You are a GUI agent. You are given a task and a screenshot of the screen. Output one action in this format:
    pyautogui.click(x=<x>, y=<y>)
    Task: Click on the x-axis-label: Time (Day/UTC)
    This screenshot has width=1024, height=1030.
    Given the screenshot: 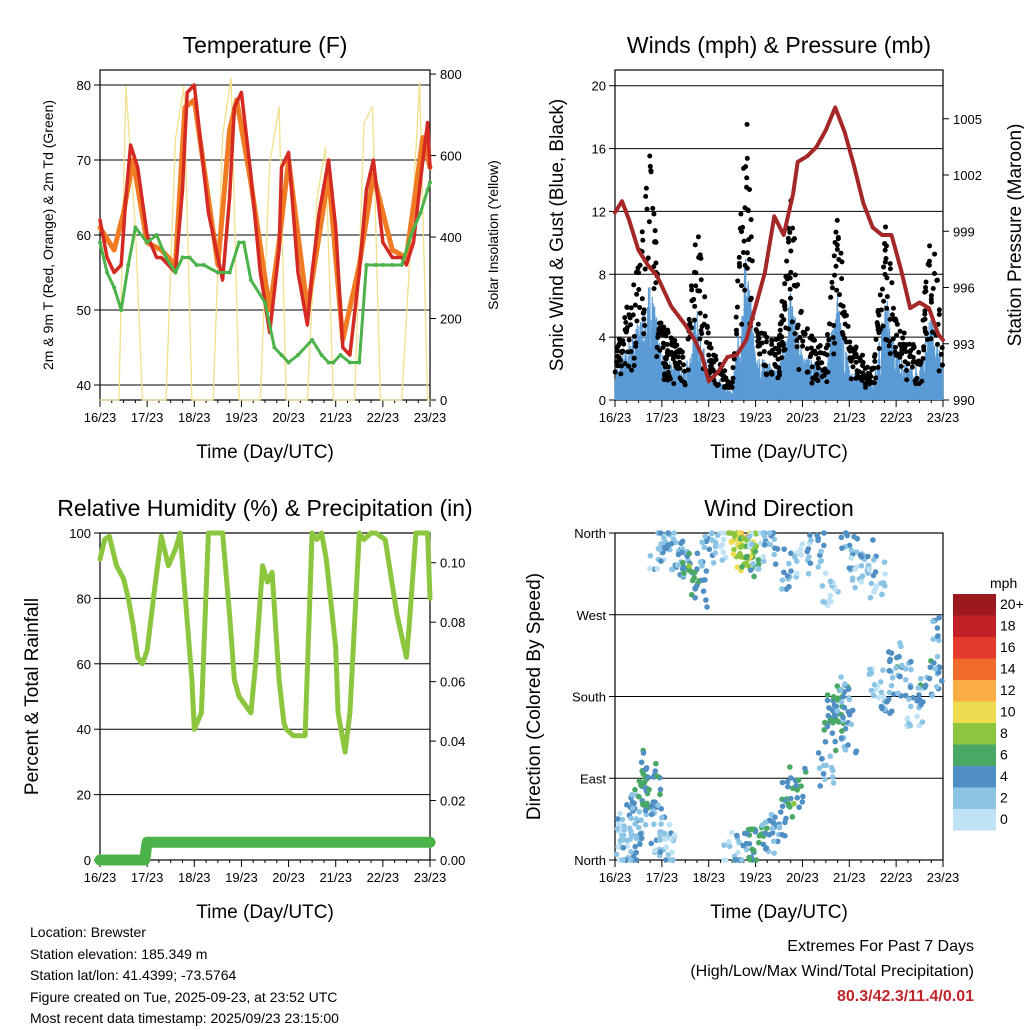 What is the action you would take?
    pyautogui.click(x=265, y=912)
    